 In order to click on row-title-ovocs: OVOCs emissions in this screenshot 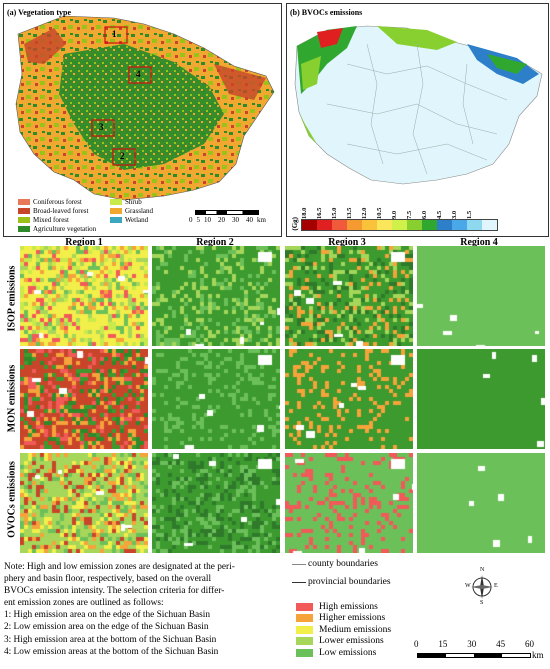, I will do `click(12, 499)`.